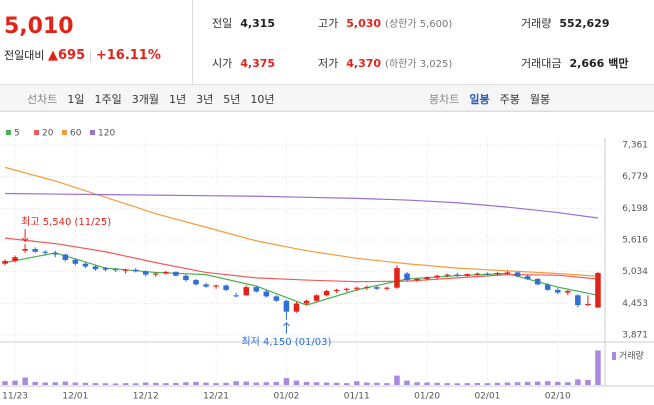  I want to click on change: 695, so click(71, 55).